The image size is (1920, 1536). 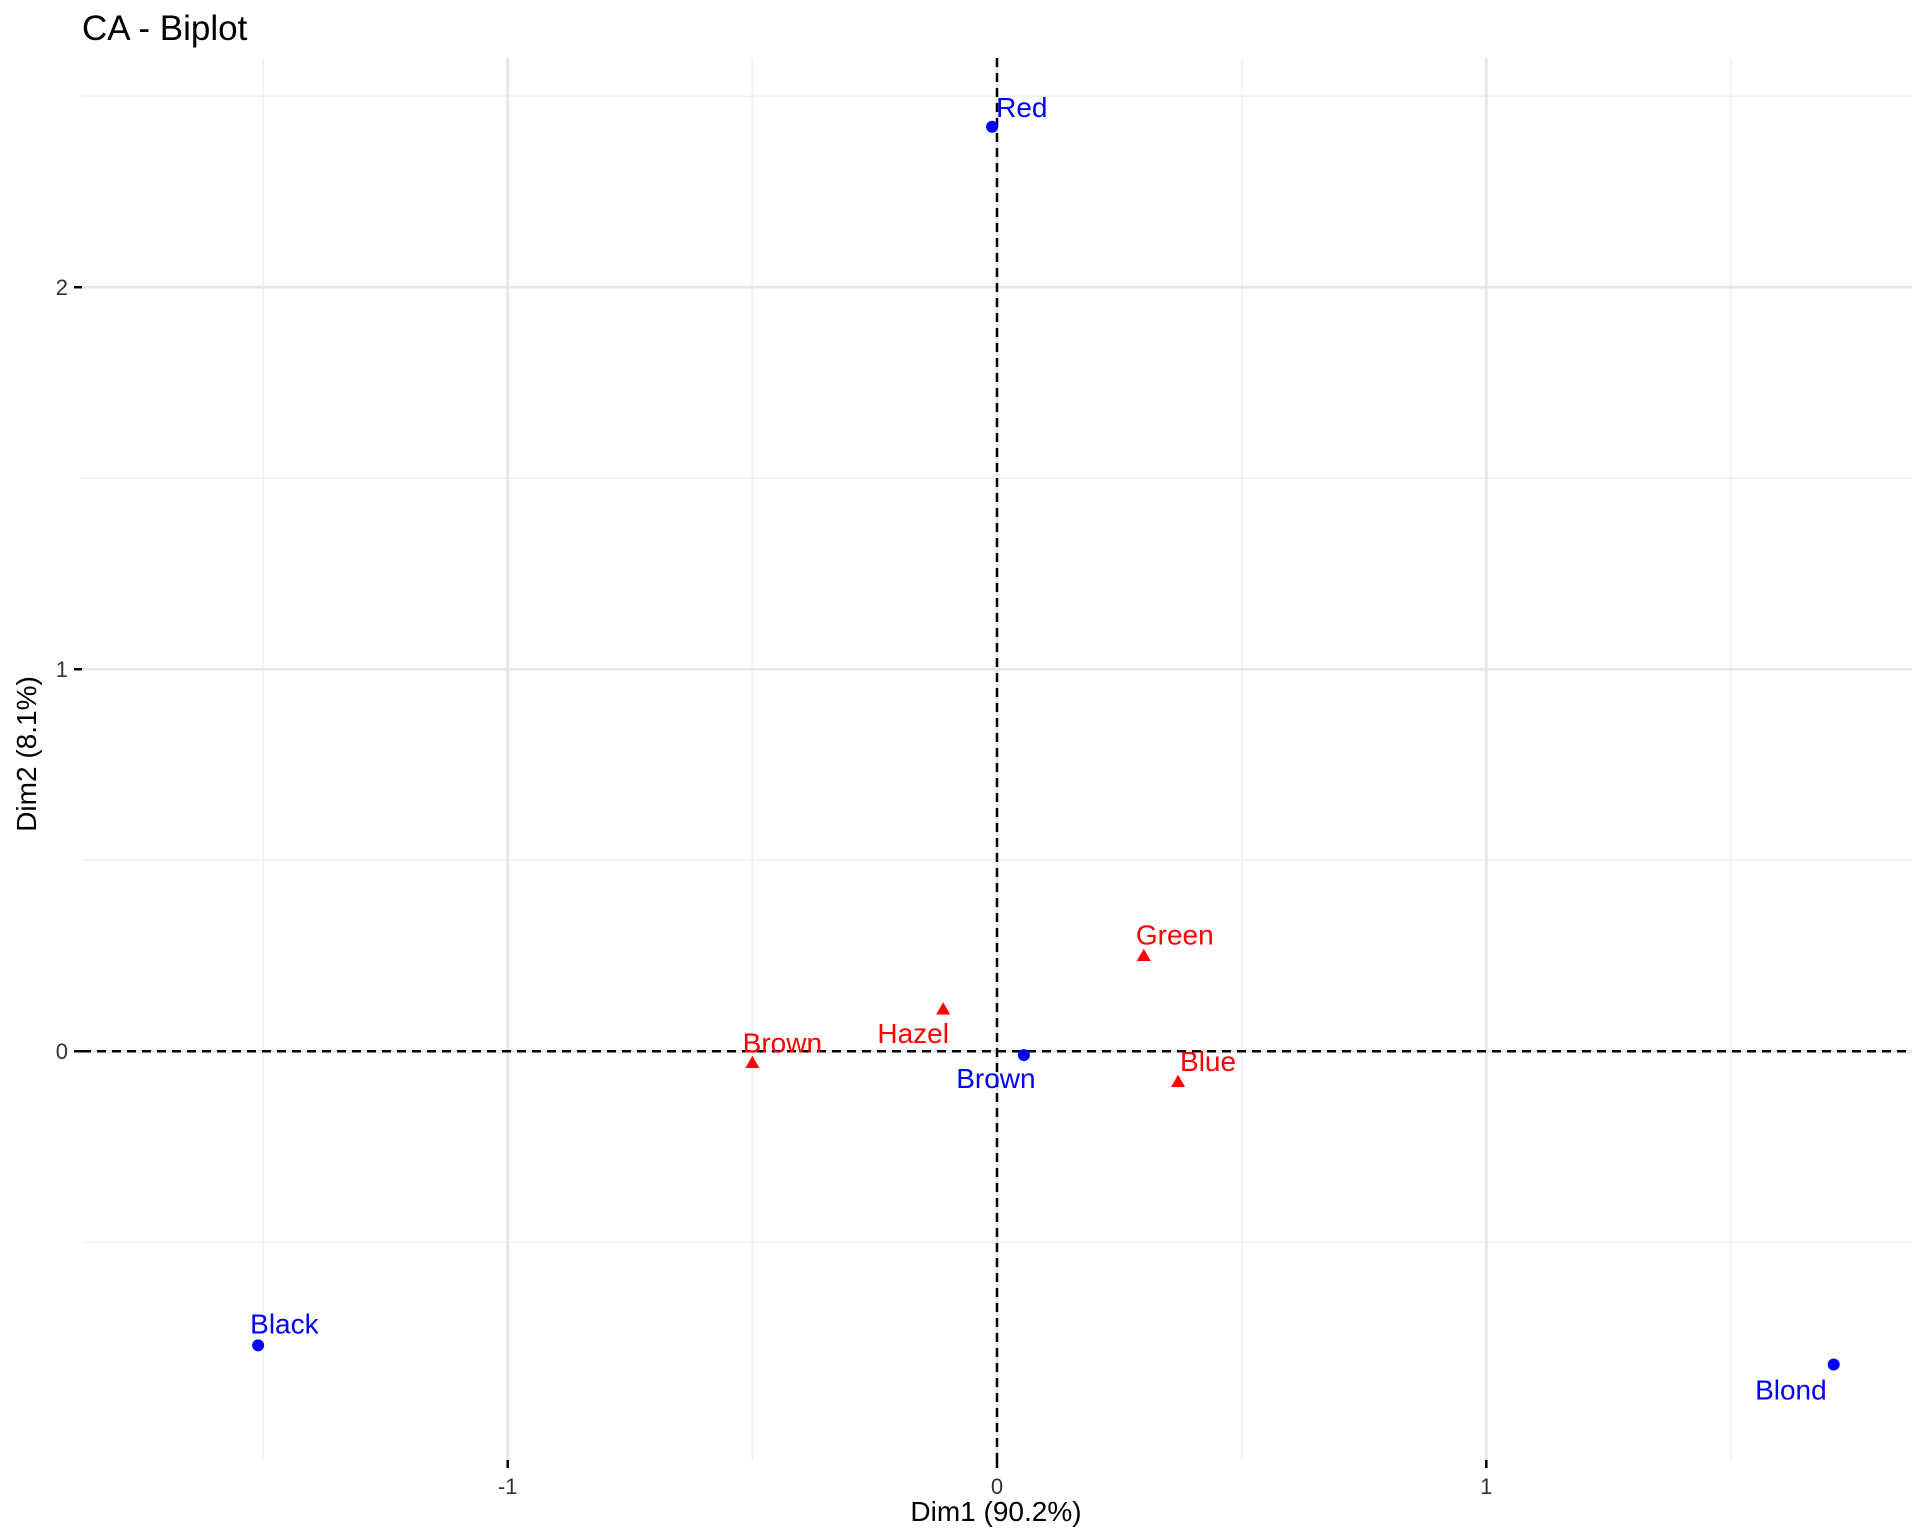 What do you see at coordinates (995, 1511) in the screenshot?
I see `x-axis-title: Dim1 (90.2%)` at bounding box center [995, 1511].